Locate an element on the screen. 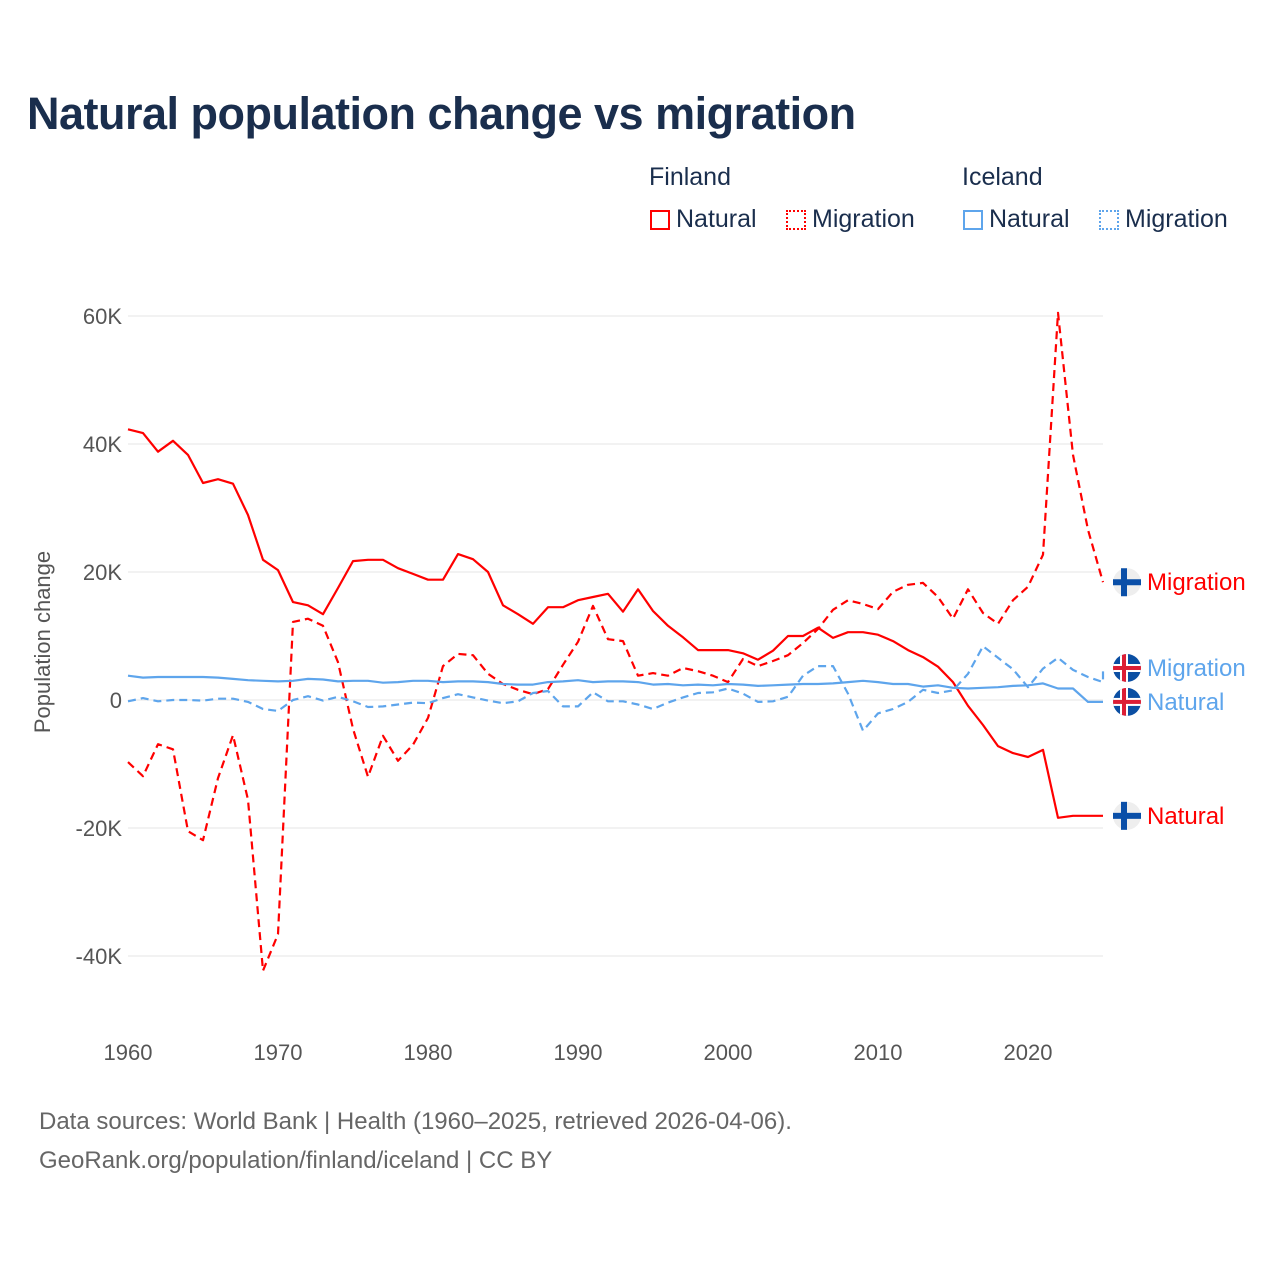  y-tick-label: -40K is located at coordinates (99, 956).